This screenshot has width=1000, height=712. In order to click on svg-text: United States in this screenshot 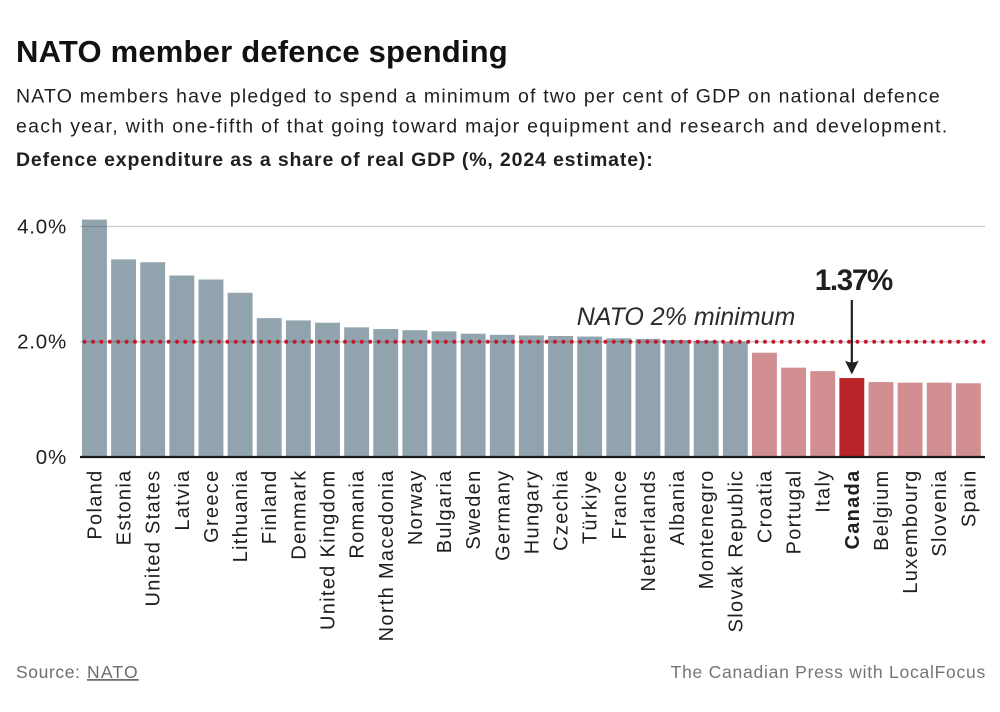, I will do `click(154, 538)`.